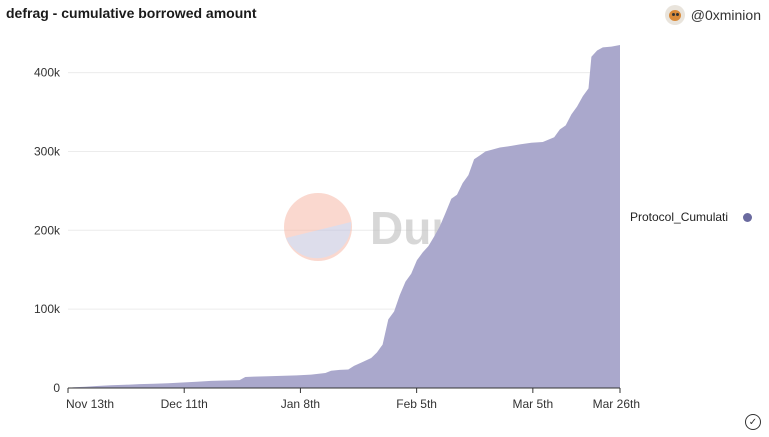  What do you see at coordinates (90, 404) in the screenshot?
I see `x-tick-label: Nov 13th` at bounding box center [90, 404].